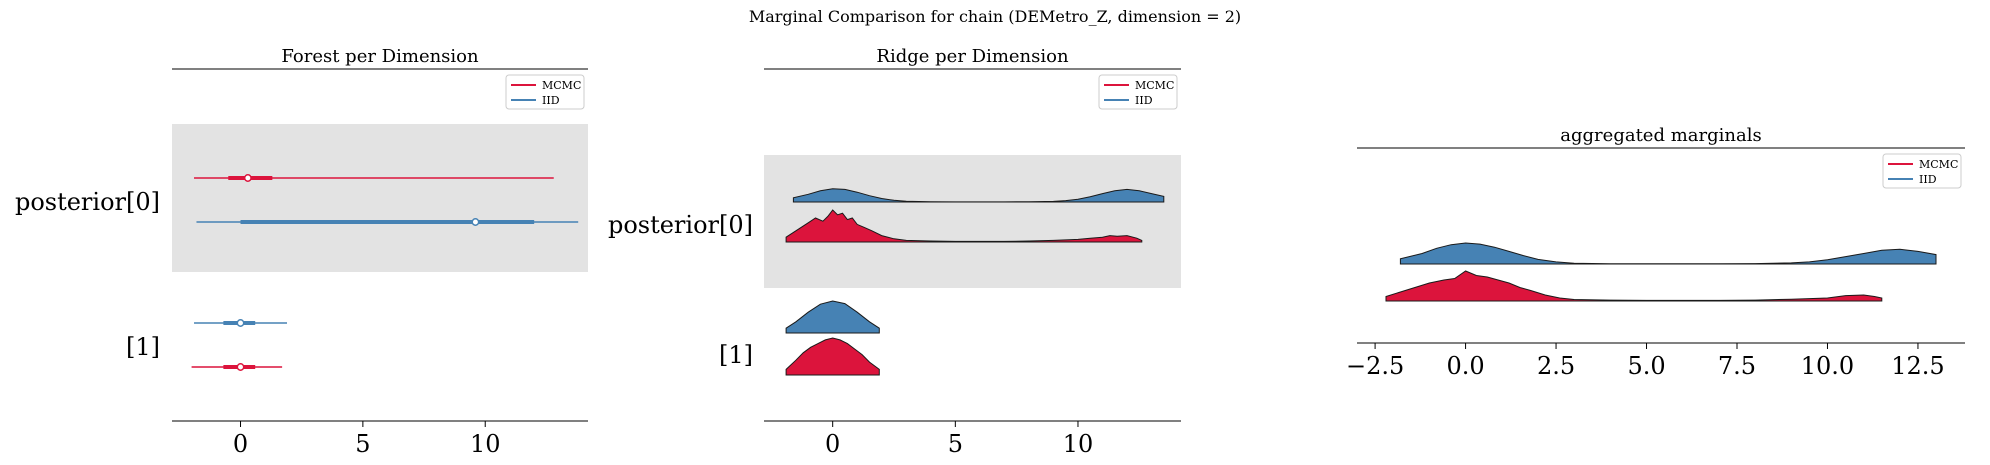 The image size is (1990, 465). Describe the element at coordinates (1556, 366) in the screenshot. I see `x-tick-label: 2.5` at that location.